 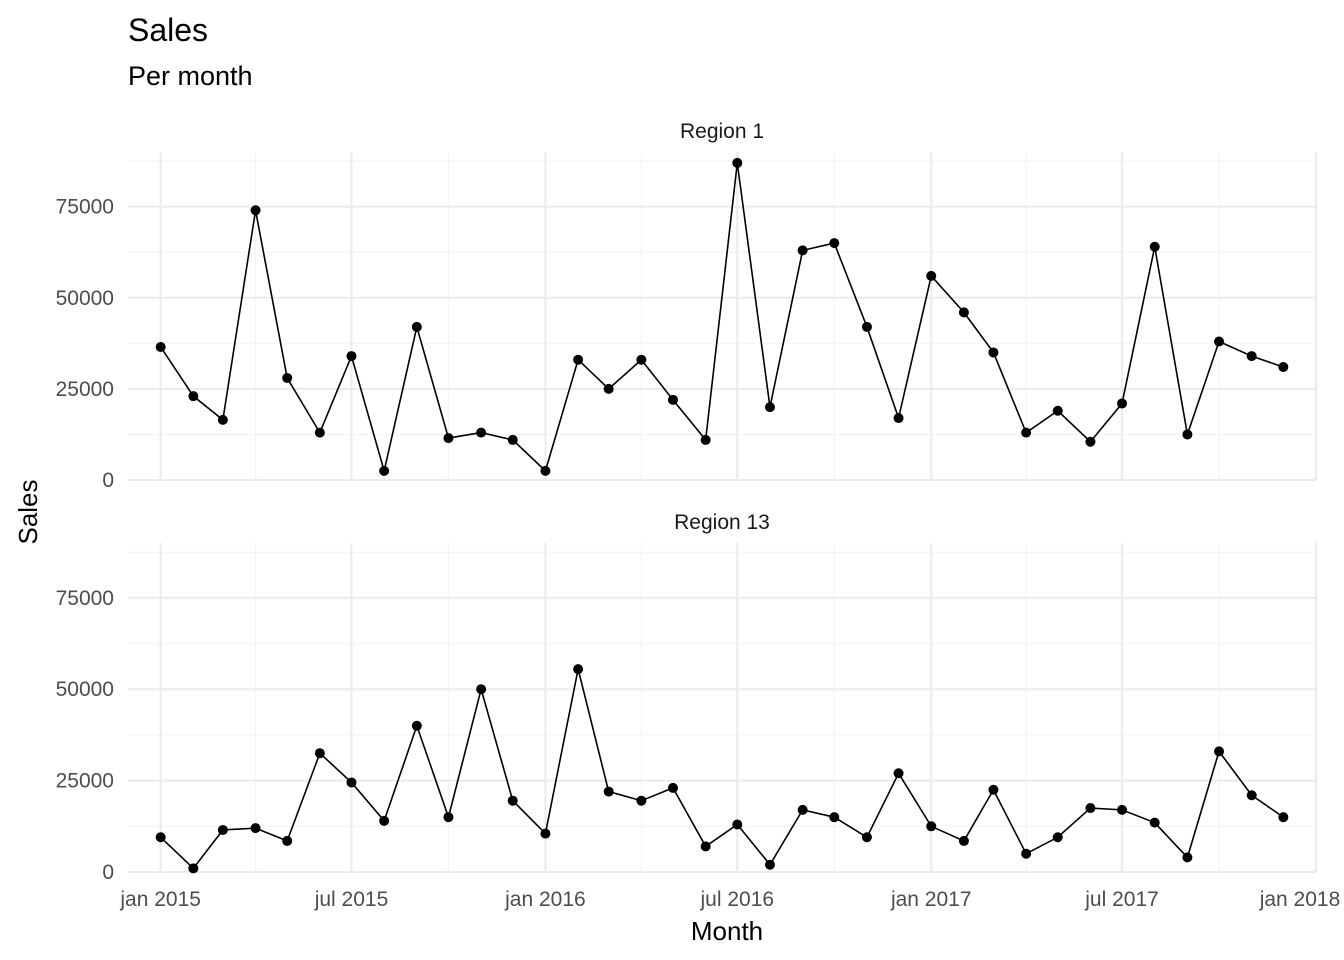 I want to click on x-tick-label: jul 2015, so click(x=351, y=899).